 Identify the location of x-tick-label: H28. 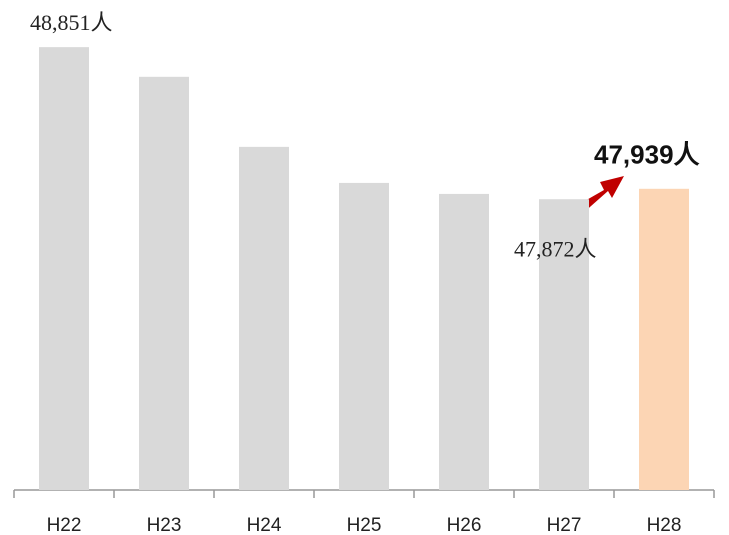
(664, 525).